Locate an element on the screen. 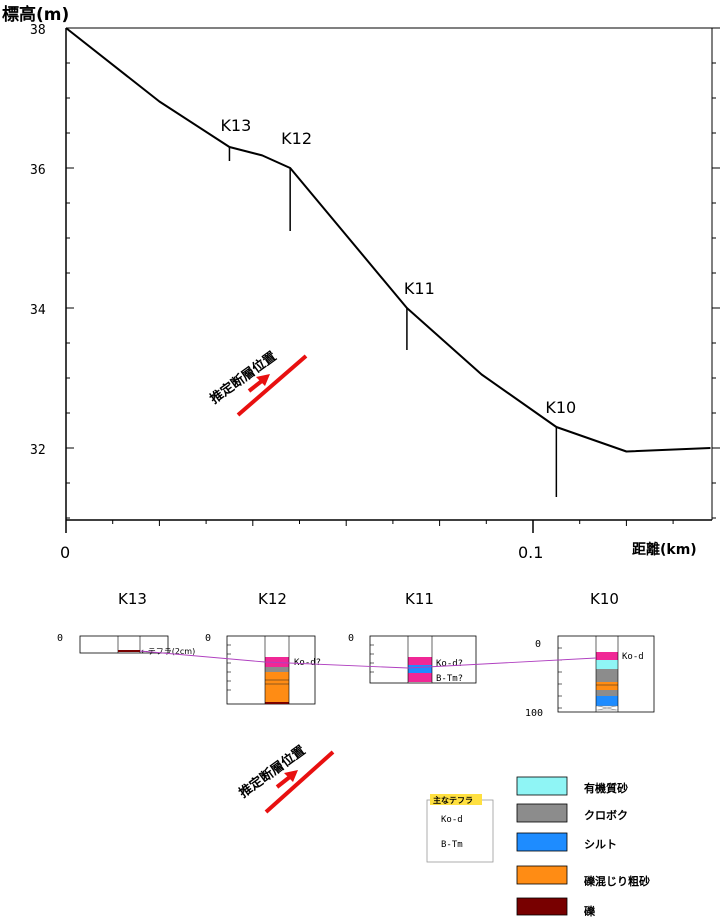 The image size is (725, 920). svg-text: クロボク is located at coordinates (606, 815).